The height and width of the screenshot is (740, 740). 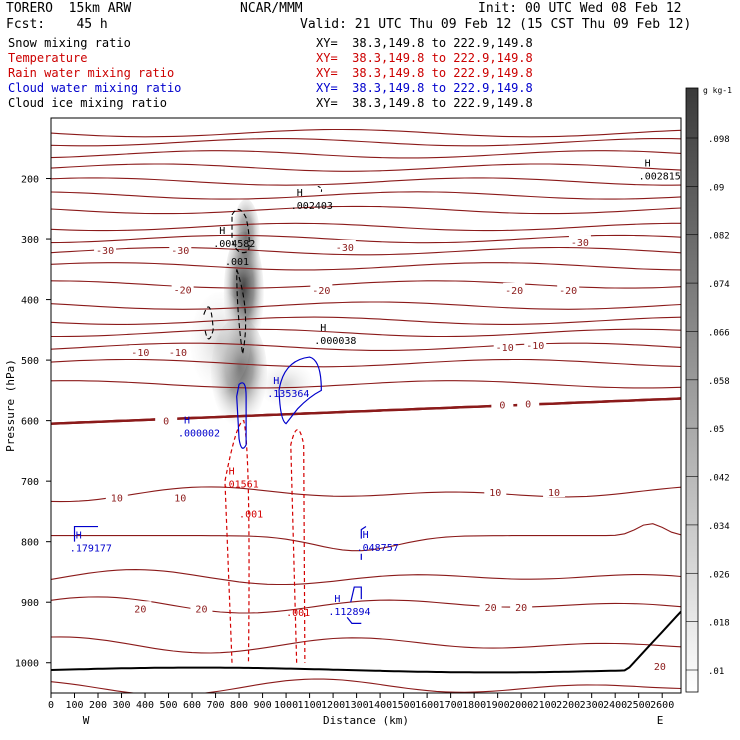 I want to click on freezing-level-isotherm, so click(x=366, y=411).